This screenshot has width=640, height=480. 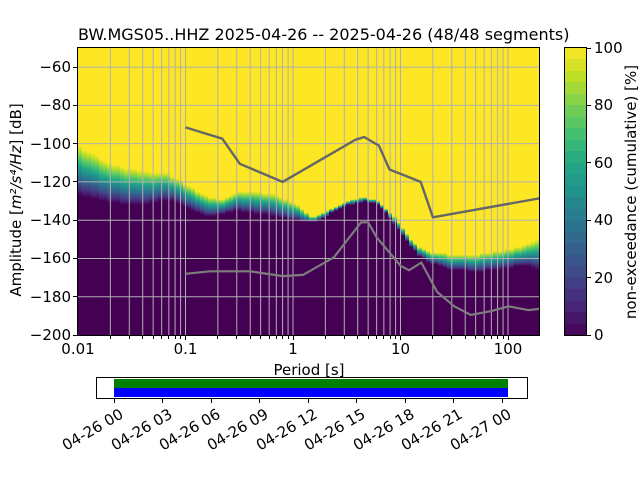 I want to click on colorbar-tick-label: 0, so click(x=599, y=335).